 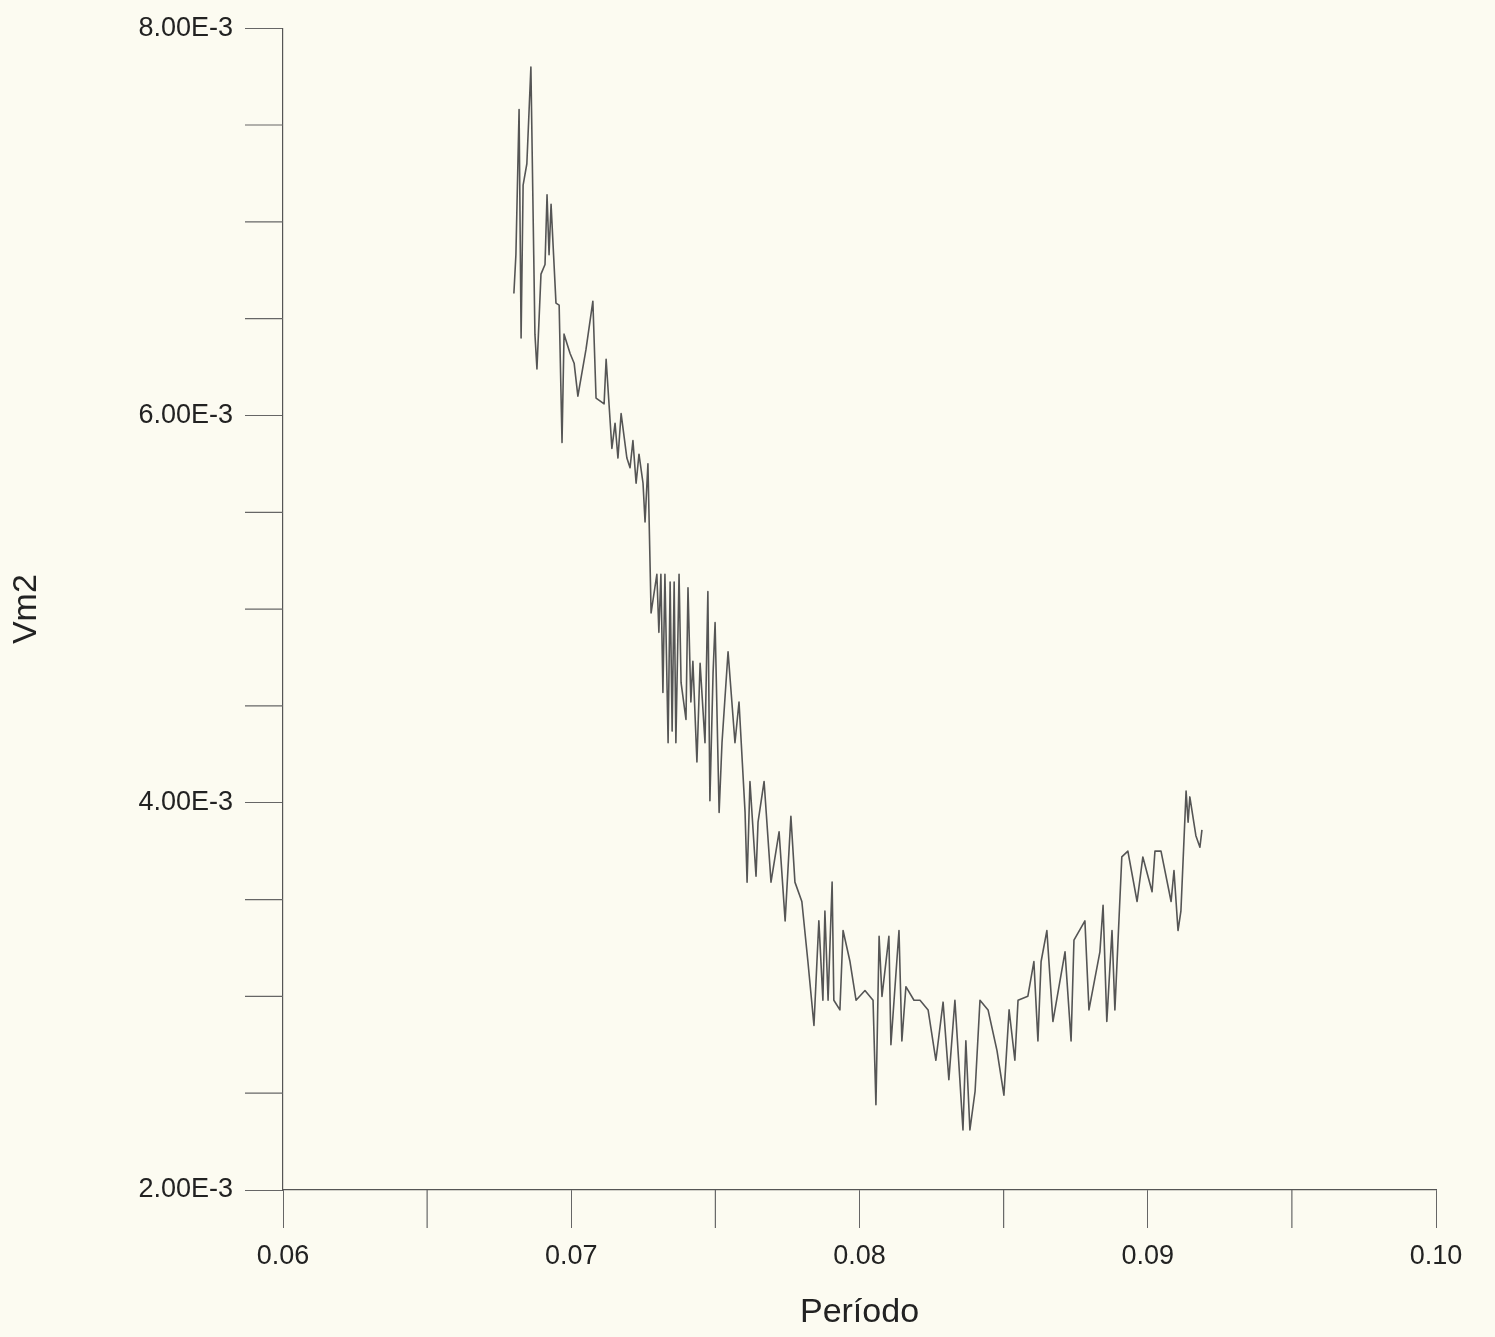 What do you see at coordinates (23, 609) in the screenshot?
I see `y-axis-title: Vm2` at bounding box center [23, 609].